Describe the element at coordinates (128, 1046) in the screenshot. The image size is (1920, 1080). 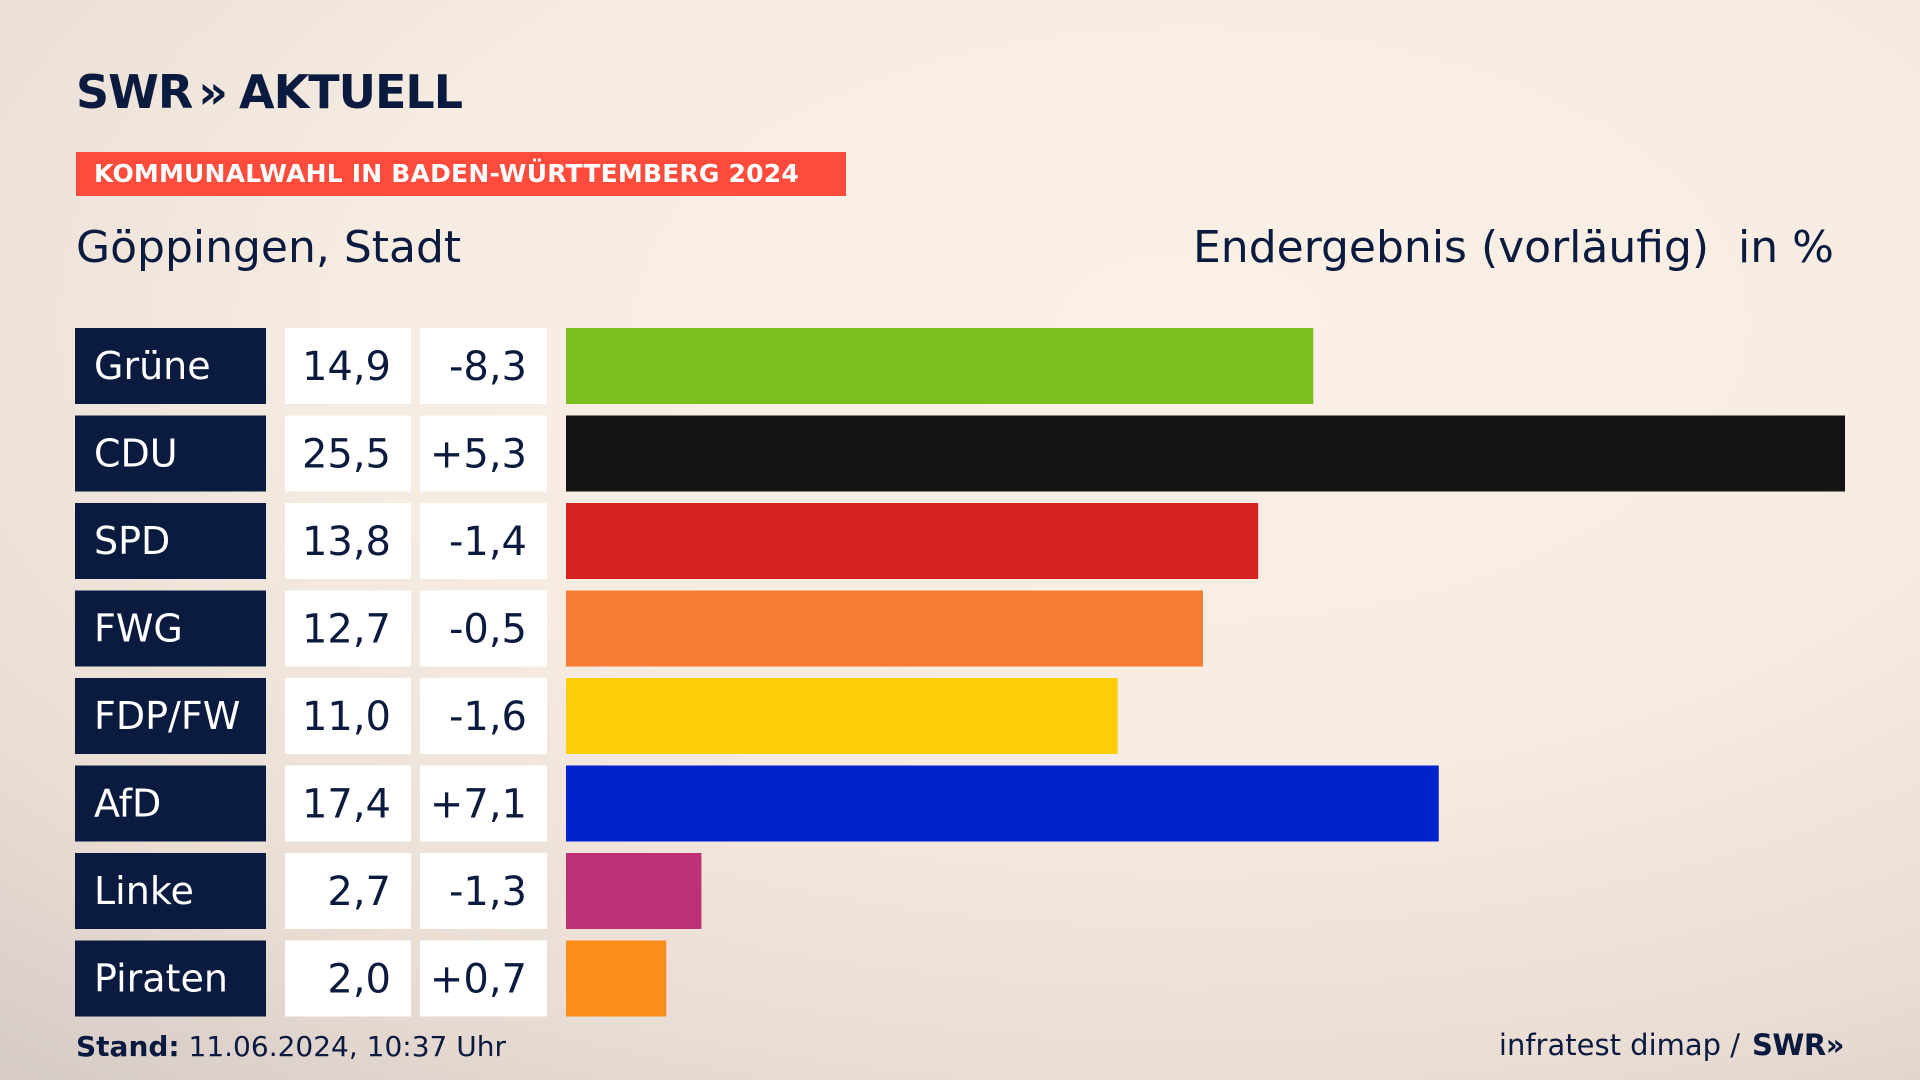
I see `stand-label: Stand:` at that location.